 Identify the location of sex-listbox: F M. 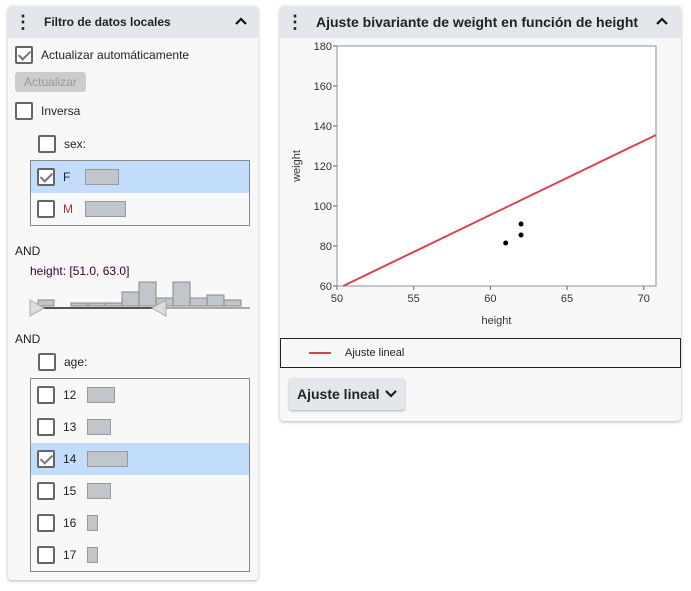
(140, 193).